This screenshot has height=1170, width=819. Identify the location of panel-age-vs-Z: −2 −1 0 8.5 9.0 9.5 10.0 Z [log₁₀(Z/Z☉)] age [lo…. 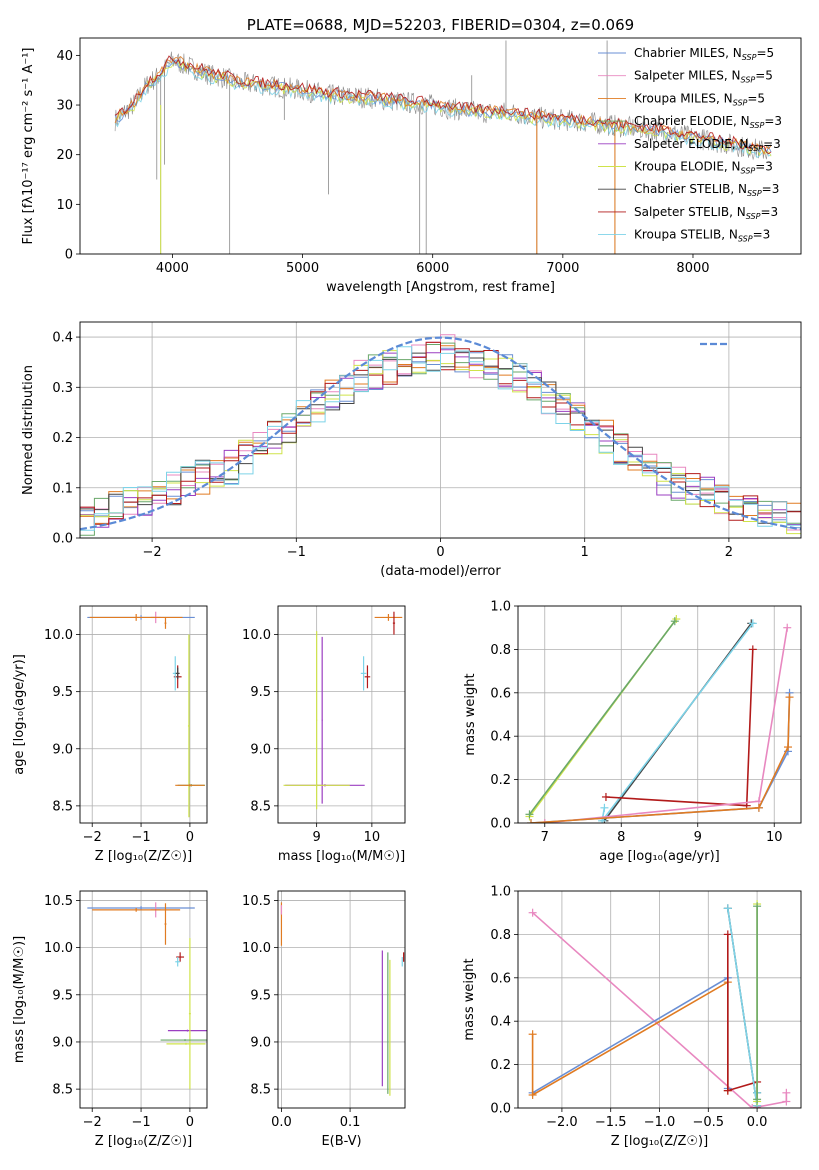
(110, 734).